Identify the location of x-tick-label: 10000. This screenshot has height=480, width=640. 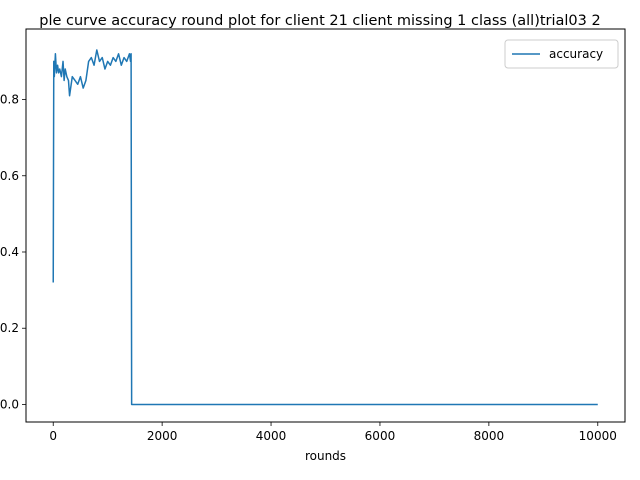
(598, 436).